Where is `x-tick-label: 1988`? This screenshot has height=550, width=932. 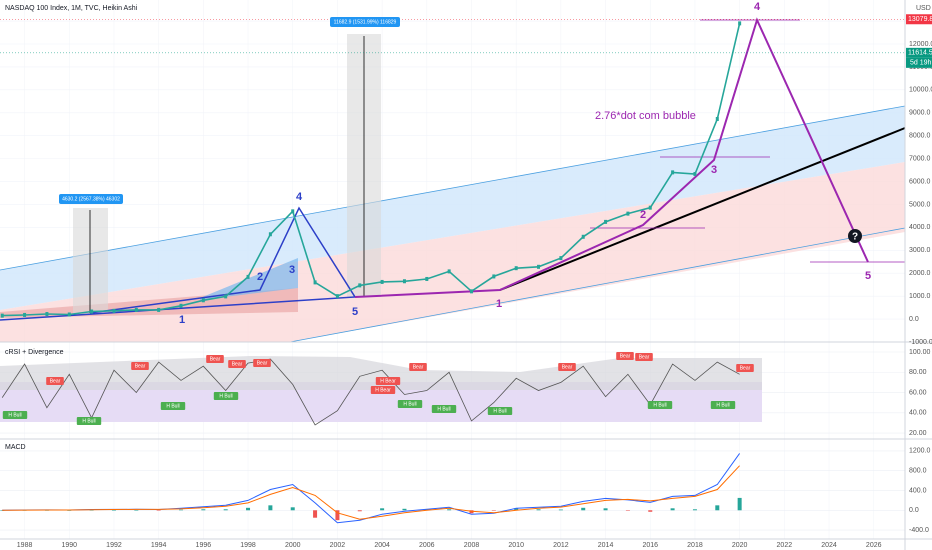 x-tick-label: 1988 is located at coordinates (25, 545).